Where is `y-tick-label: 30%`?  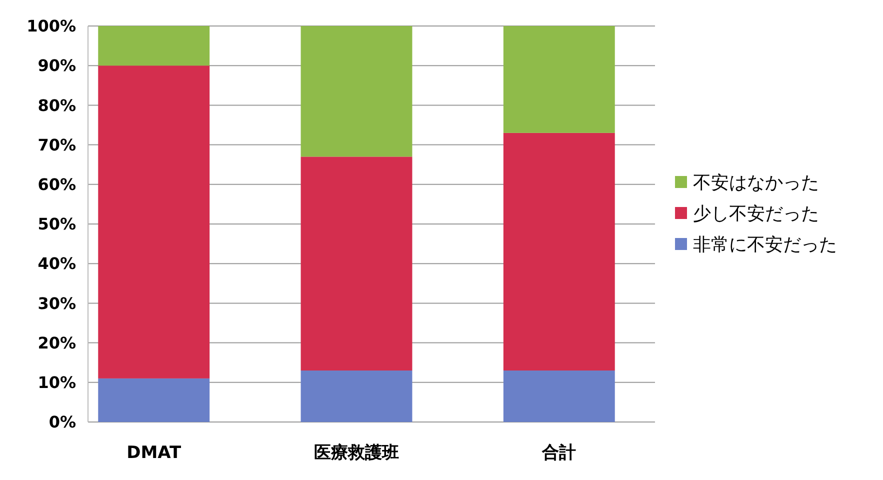
y-tick-label: 30% is located at coordinates (57, 303).